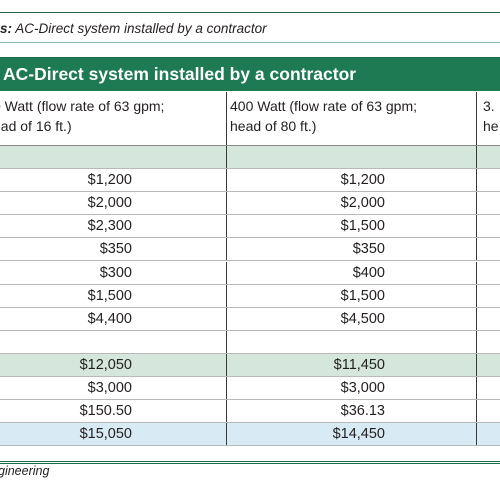 Image resolution: width=500 pixels, height=500 pixels. I want to click on cell-col-2: $11,450, so click(359, 364).